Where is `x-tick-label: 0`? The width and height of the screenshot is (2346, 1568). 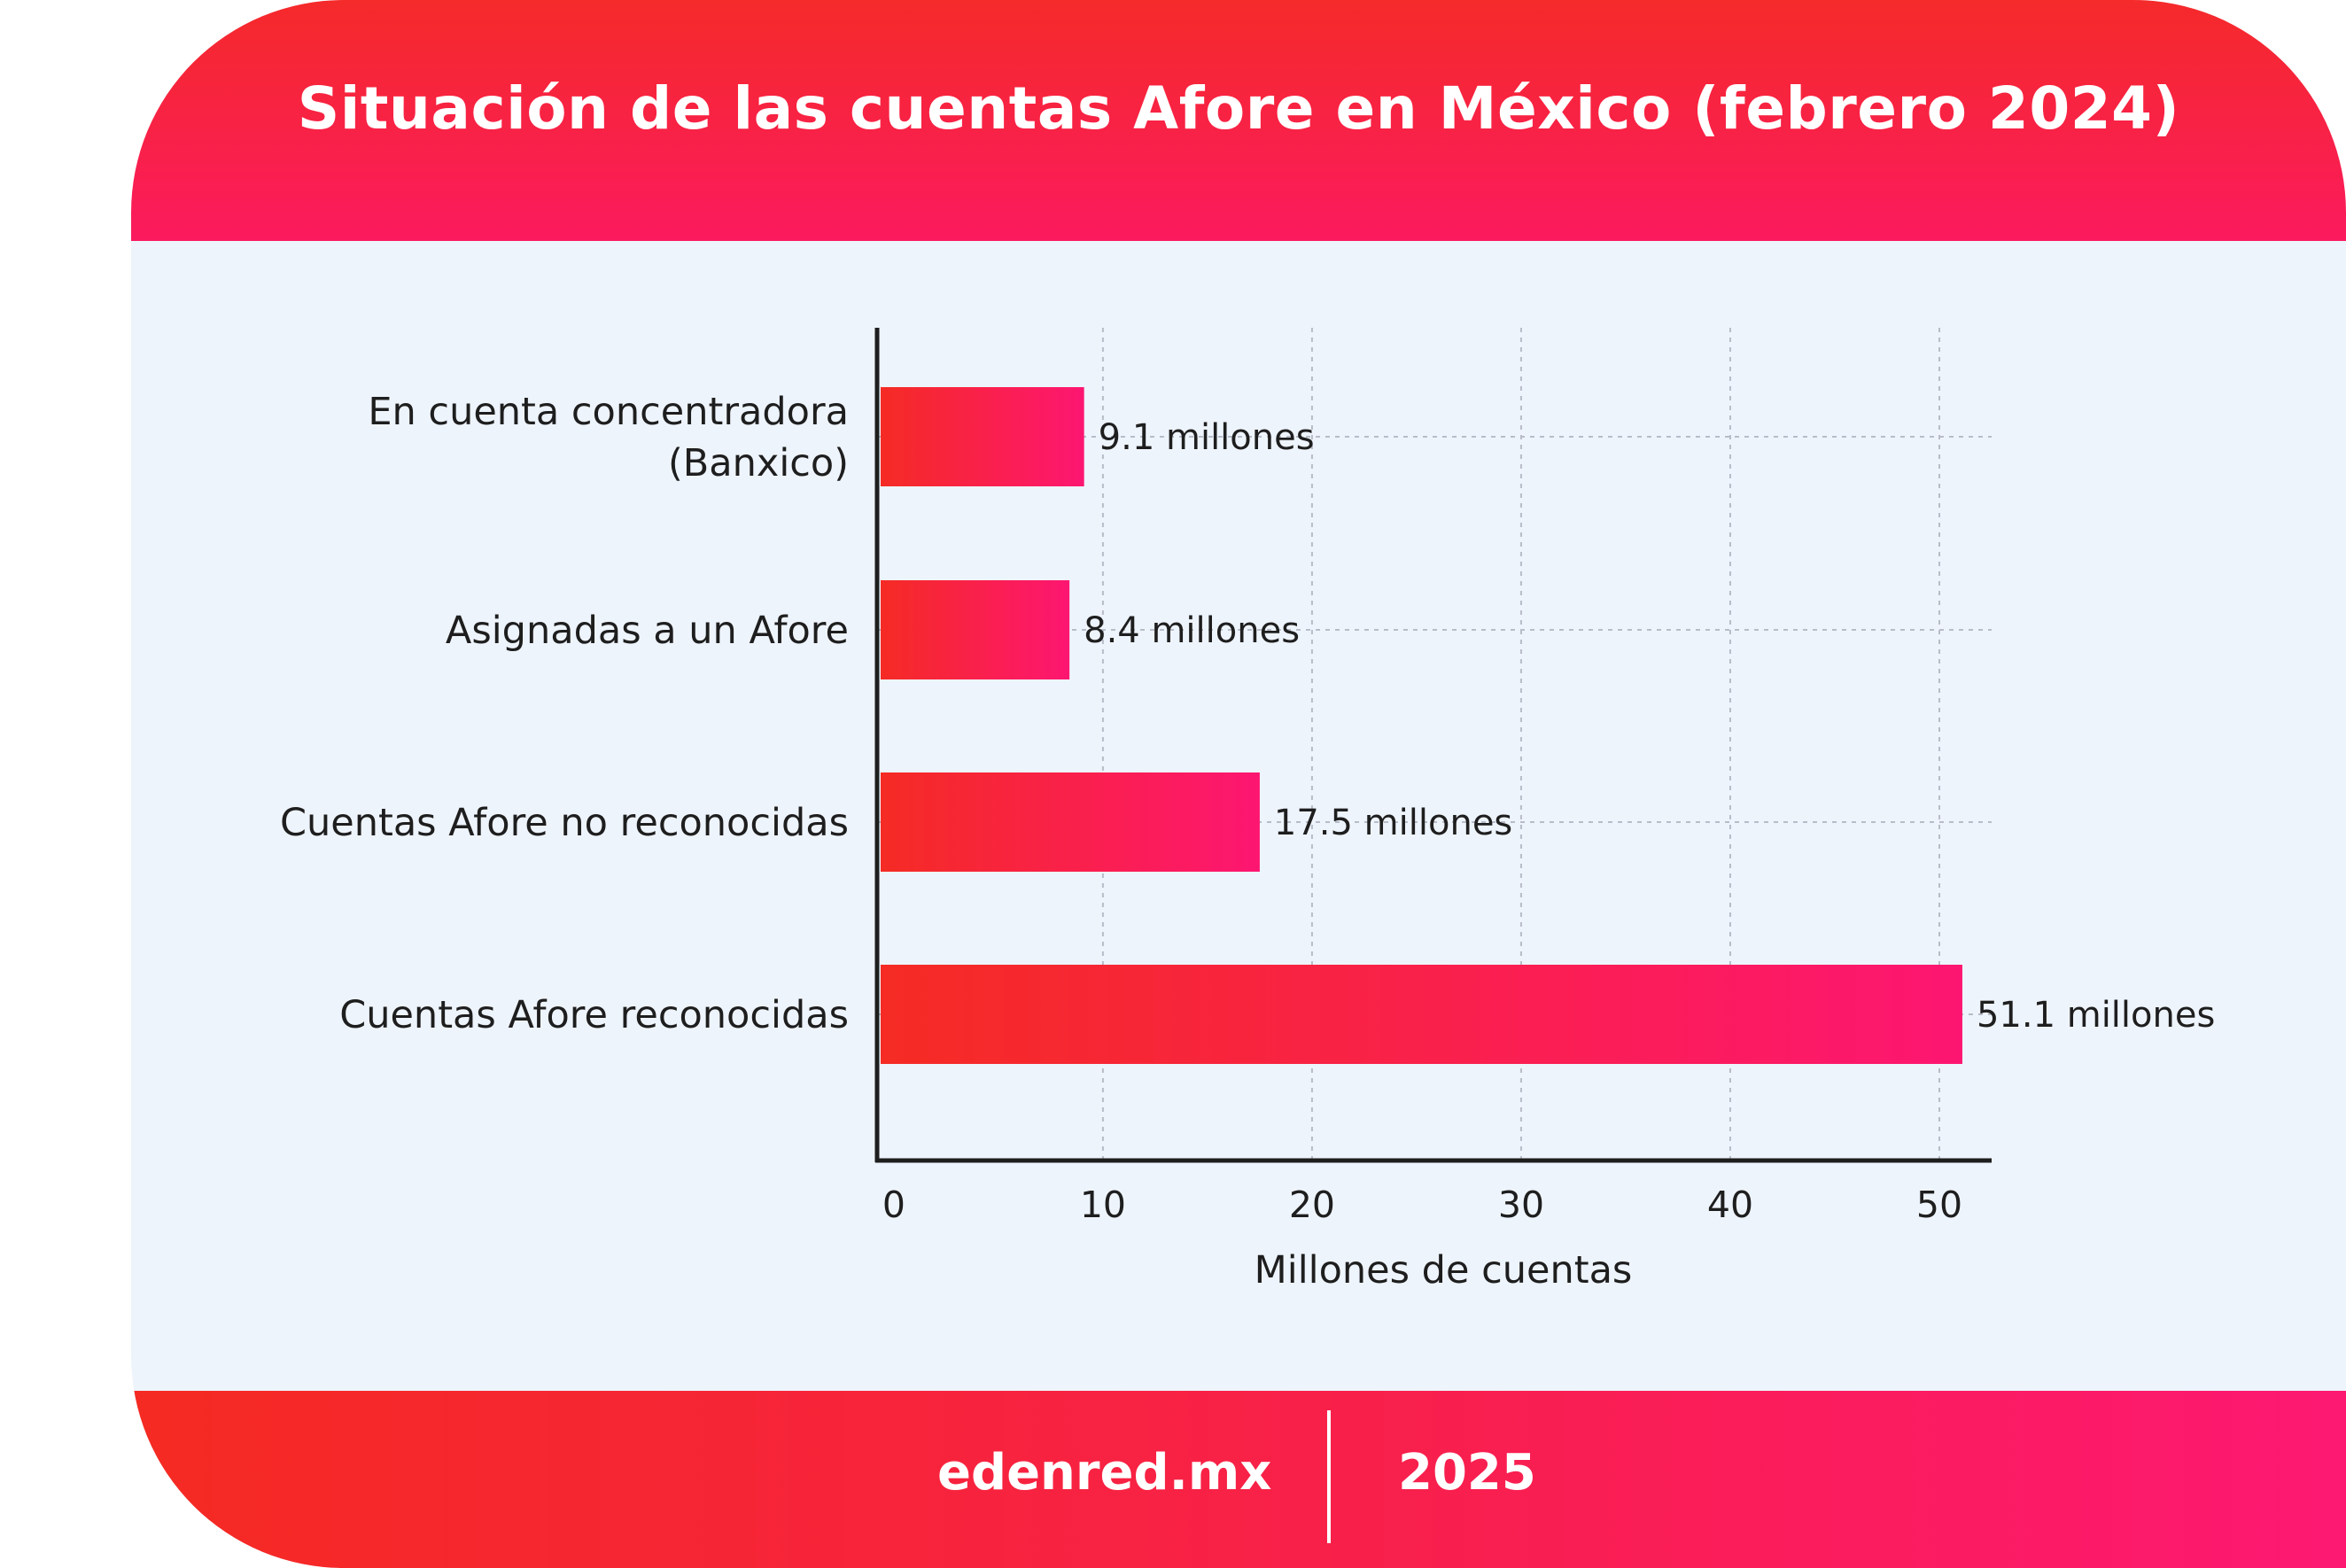 x-tick-label: 0 is located at coordinates (893, 1205).